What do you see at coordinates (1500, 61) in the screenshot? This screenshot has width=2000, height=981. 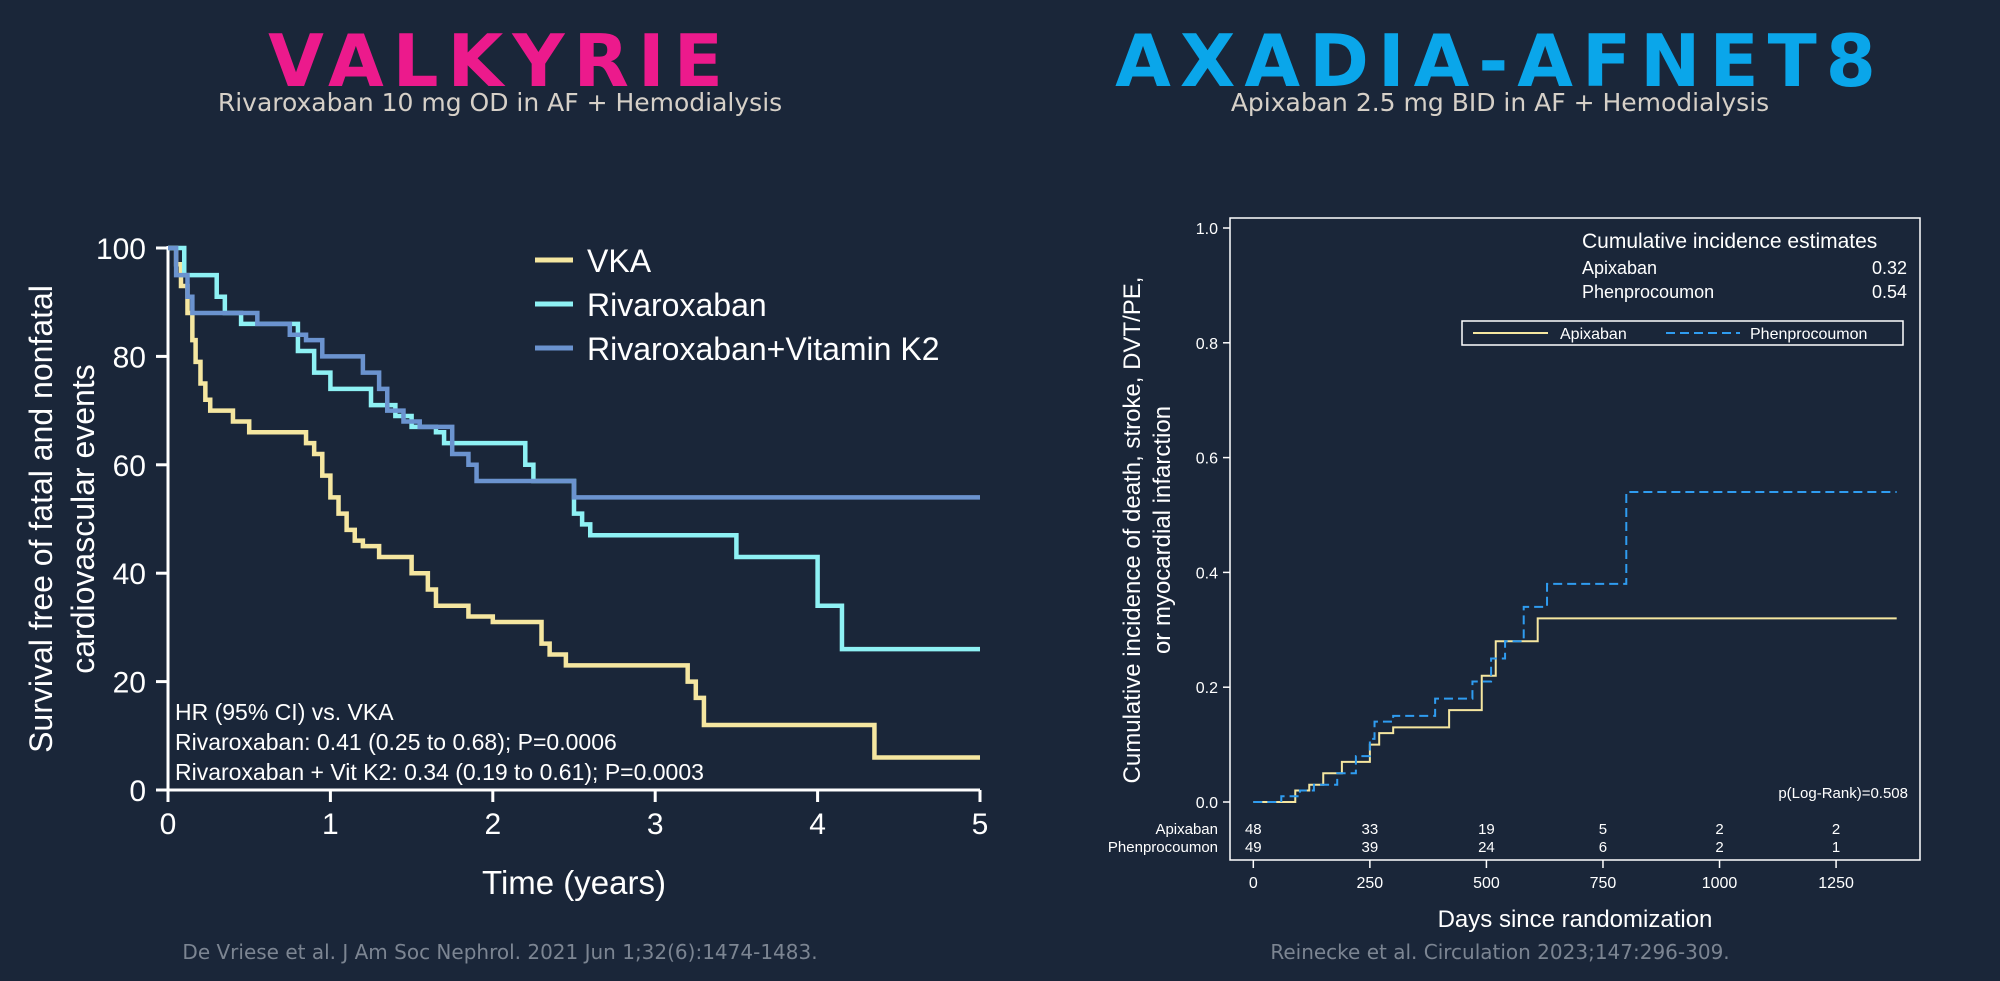 I see `axadia-title: AXADIA-AFNET8` at bounding box center [1500, 61].